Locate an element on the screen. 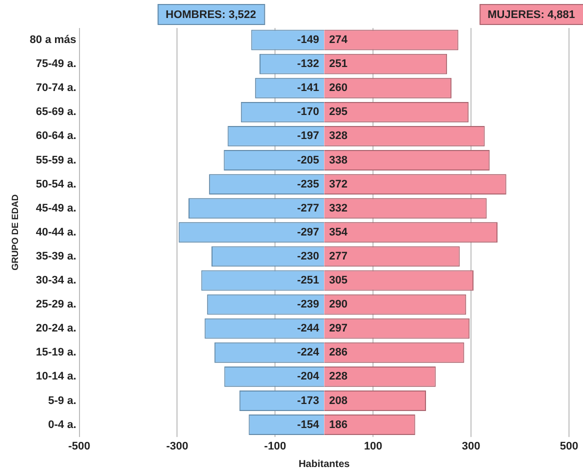  data-label: 290 is located at coordinates (338, 304).